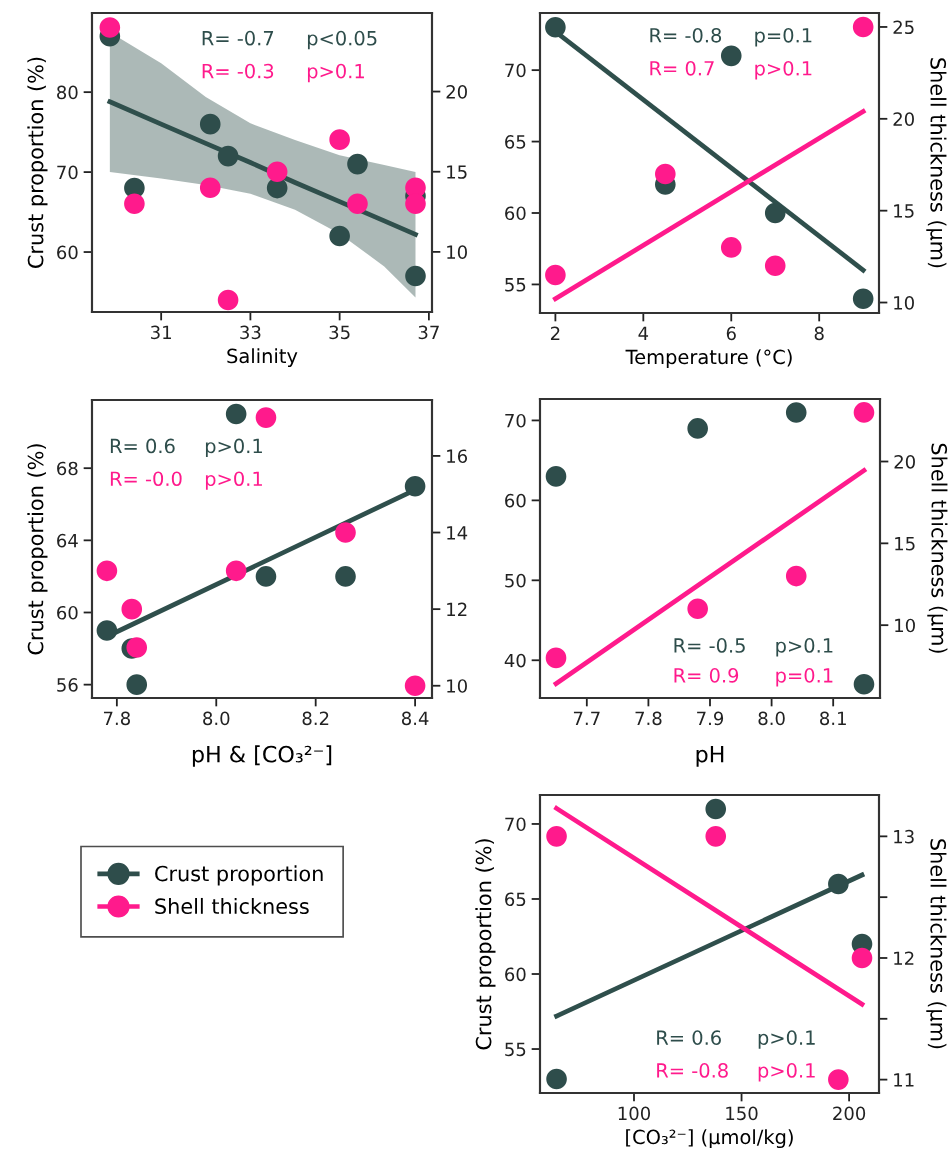 The height and width of the screenshot is (1164, 952). I want to click on y-tick-label: 55, so click(515, 285).